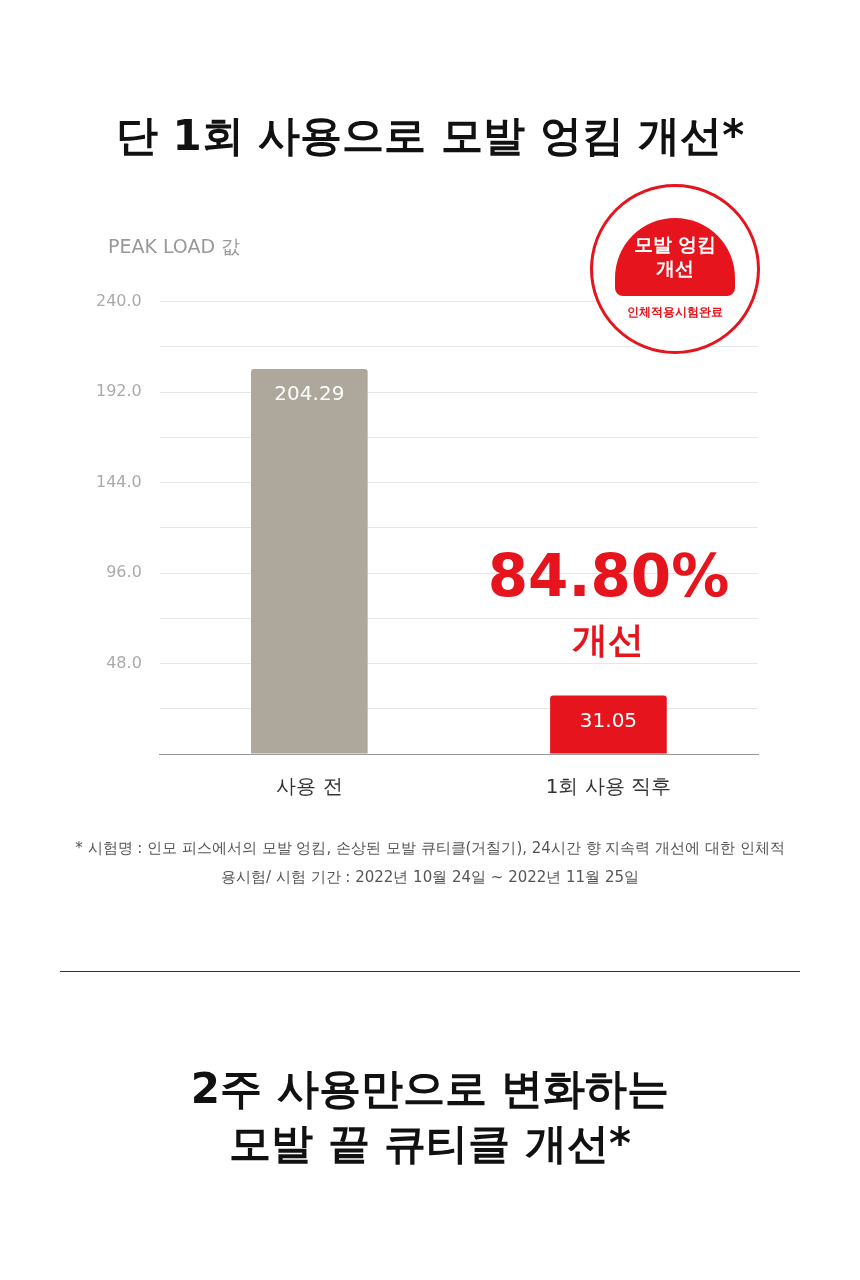 This screenshot has width=860, height=1280. What do you see at coordinates (124, 572) in the screenshot?
I see `y-tick-label: 96.0` at bounding box center [124, 572].